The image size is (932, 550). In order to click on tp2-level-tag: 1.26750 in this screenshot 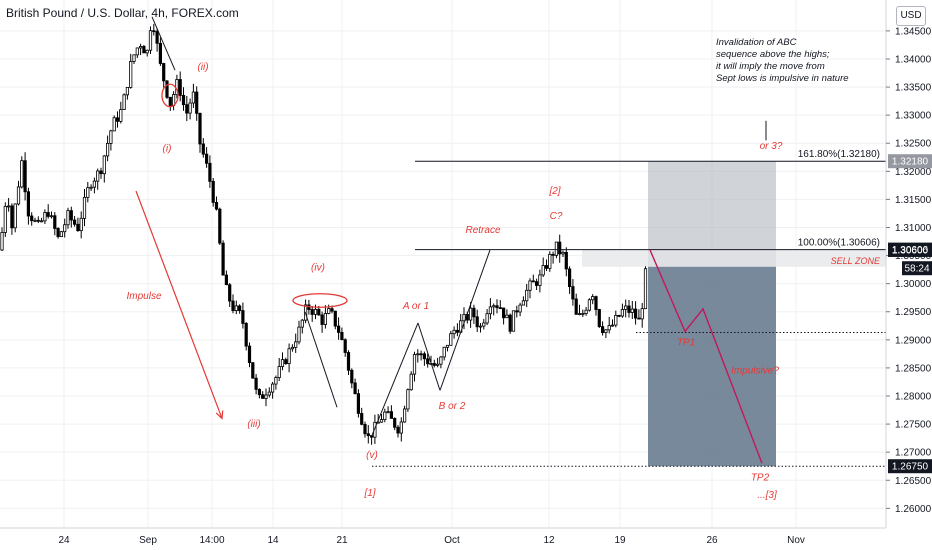, I will do `click(910, 467)`.